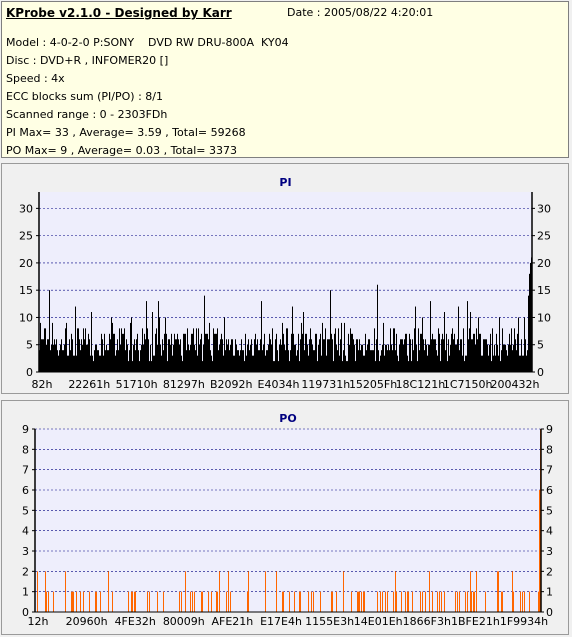 Image resolution: width=572 pixels, height=637 pixels. Describe the element at coordinates (373, 384) in the screenshot. I see `x-tick-label: 15205Fh` at that location.